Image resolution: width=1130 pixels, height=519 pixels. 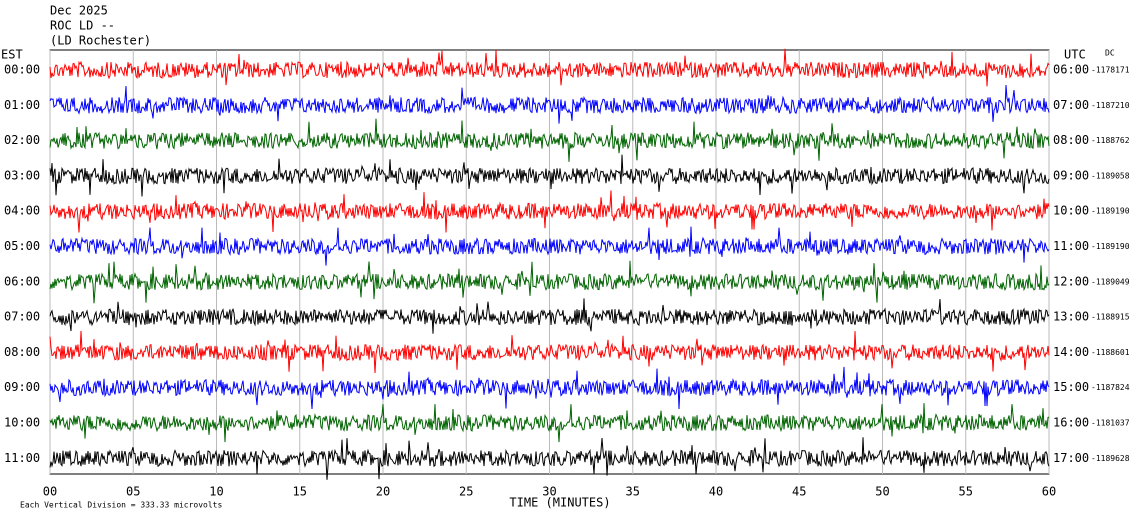 What do you see at coordinates (133, 492) in the screenshot?
I see `x-tick-label: 05` at bounding box center [133, 492].